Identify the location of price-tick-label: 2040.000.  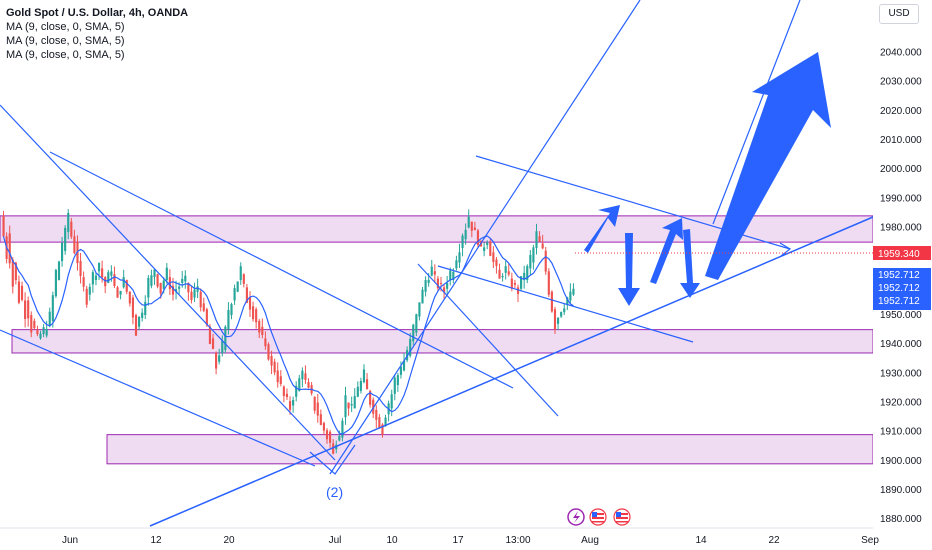
(901, 53).